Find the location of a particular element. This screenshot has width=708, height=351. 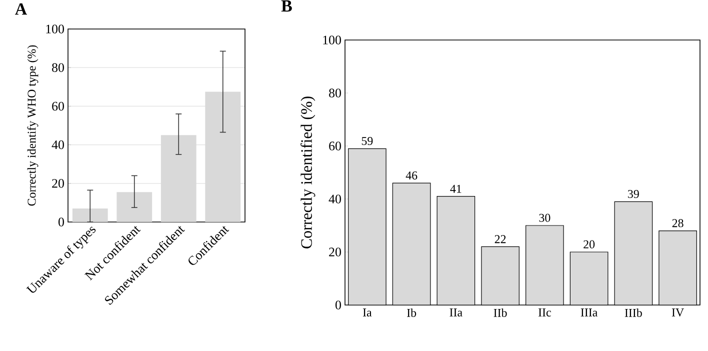

x-tick-label: IIc is located at coordinates (544, 312).